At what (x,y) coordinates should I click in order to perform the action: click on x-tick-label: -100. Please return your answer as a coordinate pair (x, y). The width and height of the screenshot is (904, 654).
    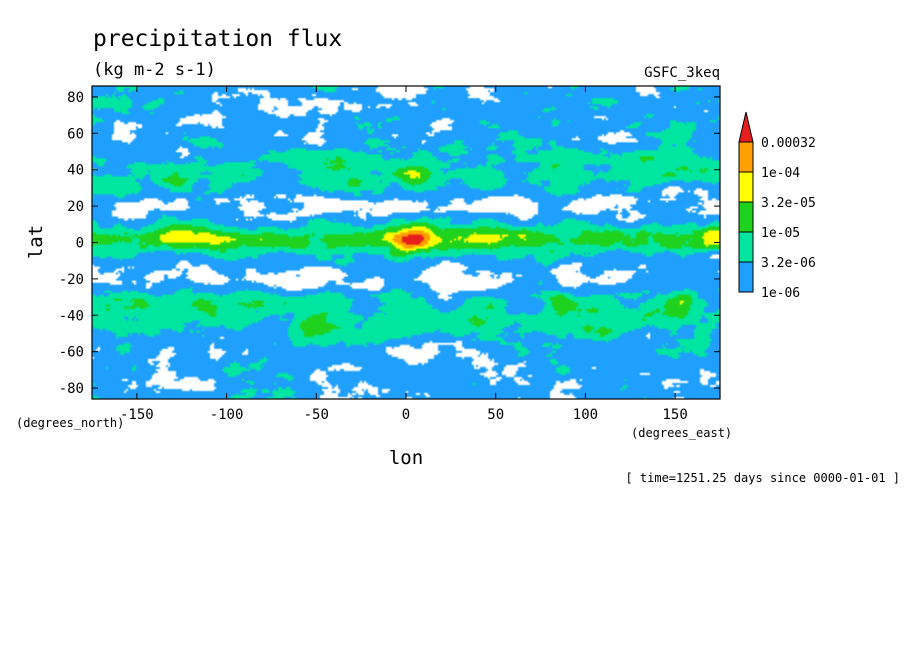
    Looking at the image, I should click on (227, 415).